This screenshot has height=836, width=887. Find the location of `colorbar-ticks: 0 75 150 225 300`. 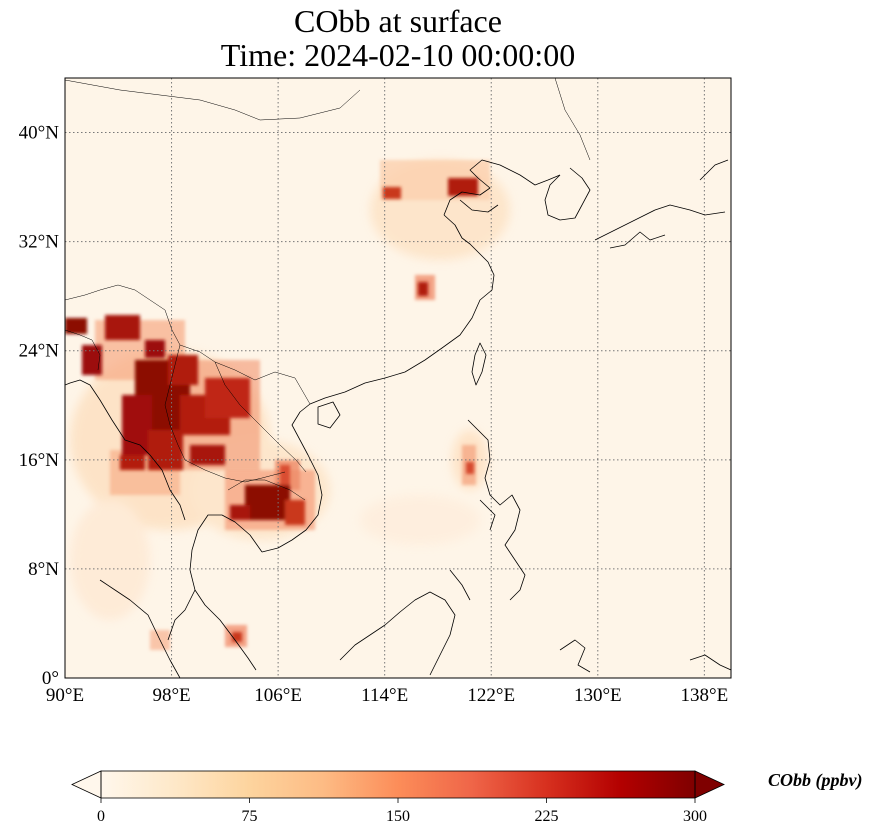

colorbar-ticks: 0 75 150 225 300 is located at coordinates (402, 811).